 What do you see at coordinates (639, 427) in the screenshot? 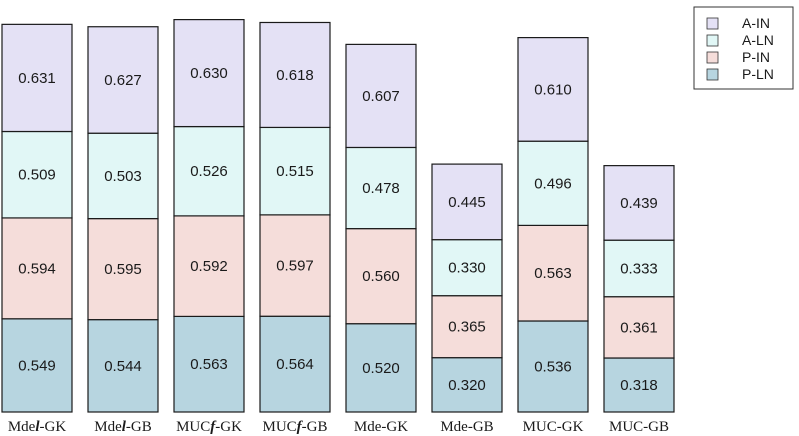
I see `category-label-8: MUC-GB` at bounding box center [639, 427].